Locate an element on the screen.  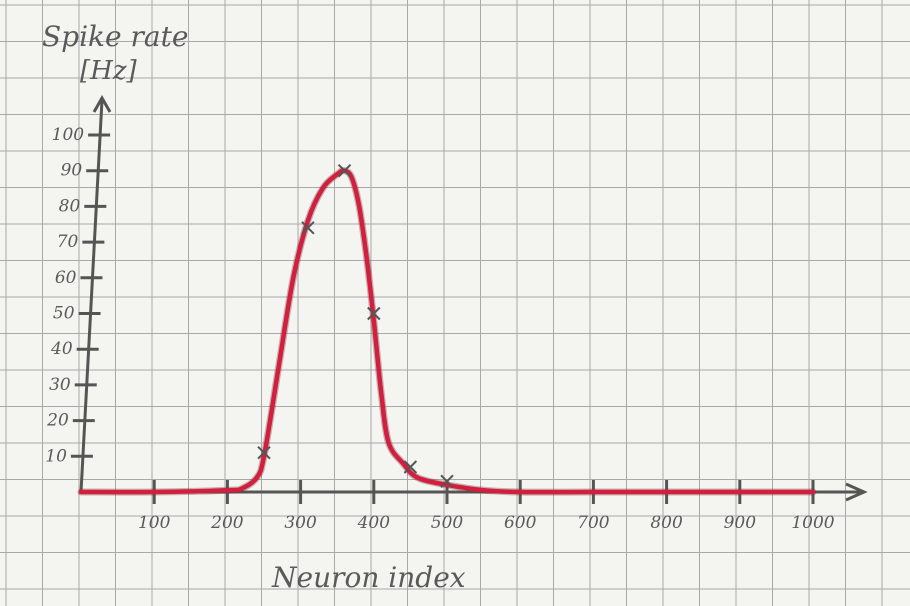
x-tick-label: 200 is located at coordinates (227, 523).